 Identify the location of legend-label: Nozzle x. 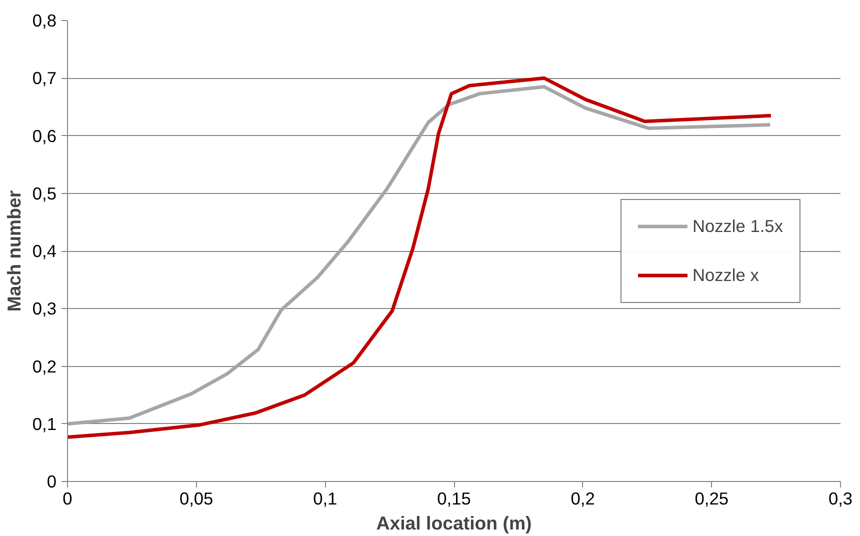
(725, 275).